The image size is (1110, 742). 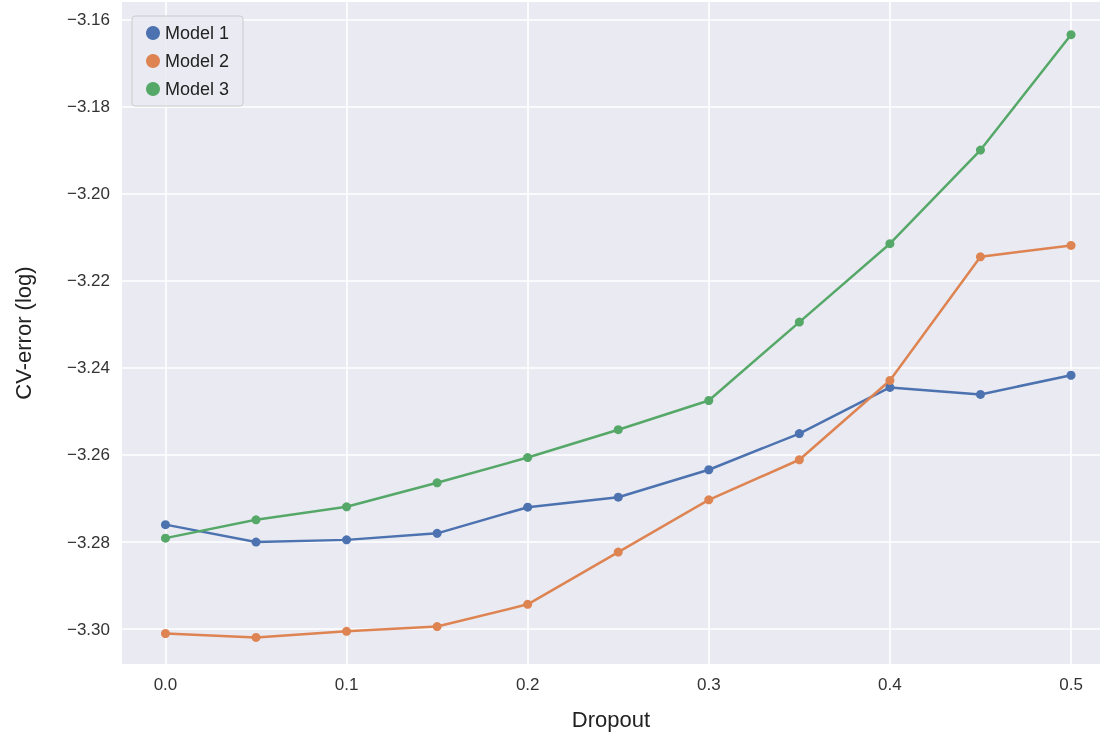 What do you see at coordinates (88, 629) in the screenshot?
I see `y-tick-label: −3.30` at bounding box center [88, 629].